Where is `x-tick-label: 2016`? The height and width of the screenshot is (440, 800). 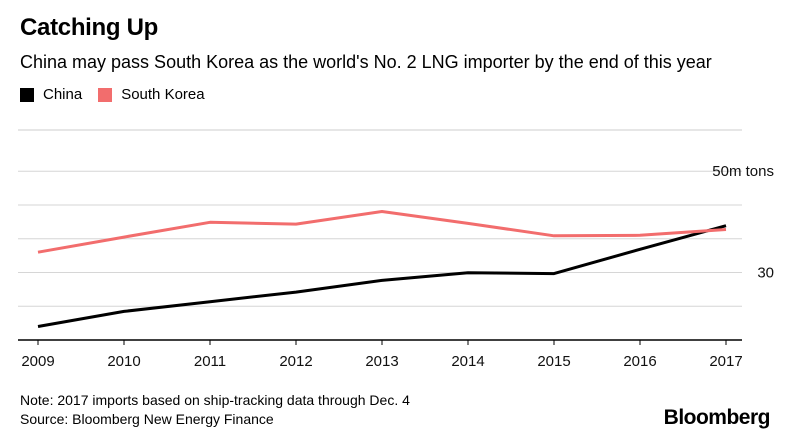
x-tick-label: 2016 is located at coordinates (639, 361).